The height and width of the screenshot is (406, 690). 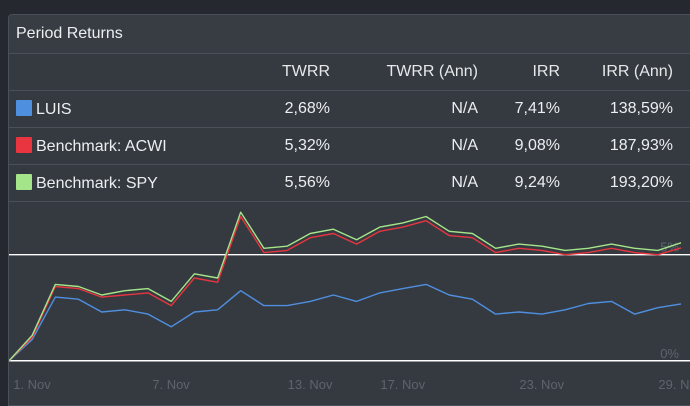 I want to click on x-tick-label: 1. Nov, so click(x=32, y=384).